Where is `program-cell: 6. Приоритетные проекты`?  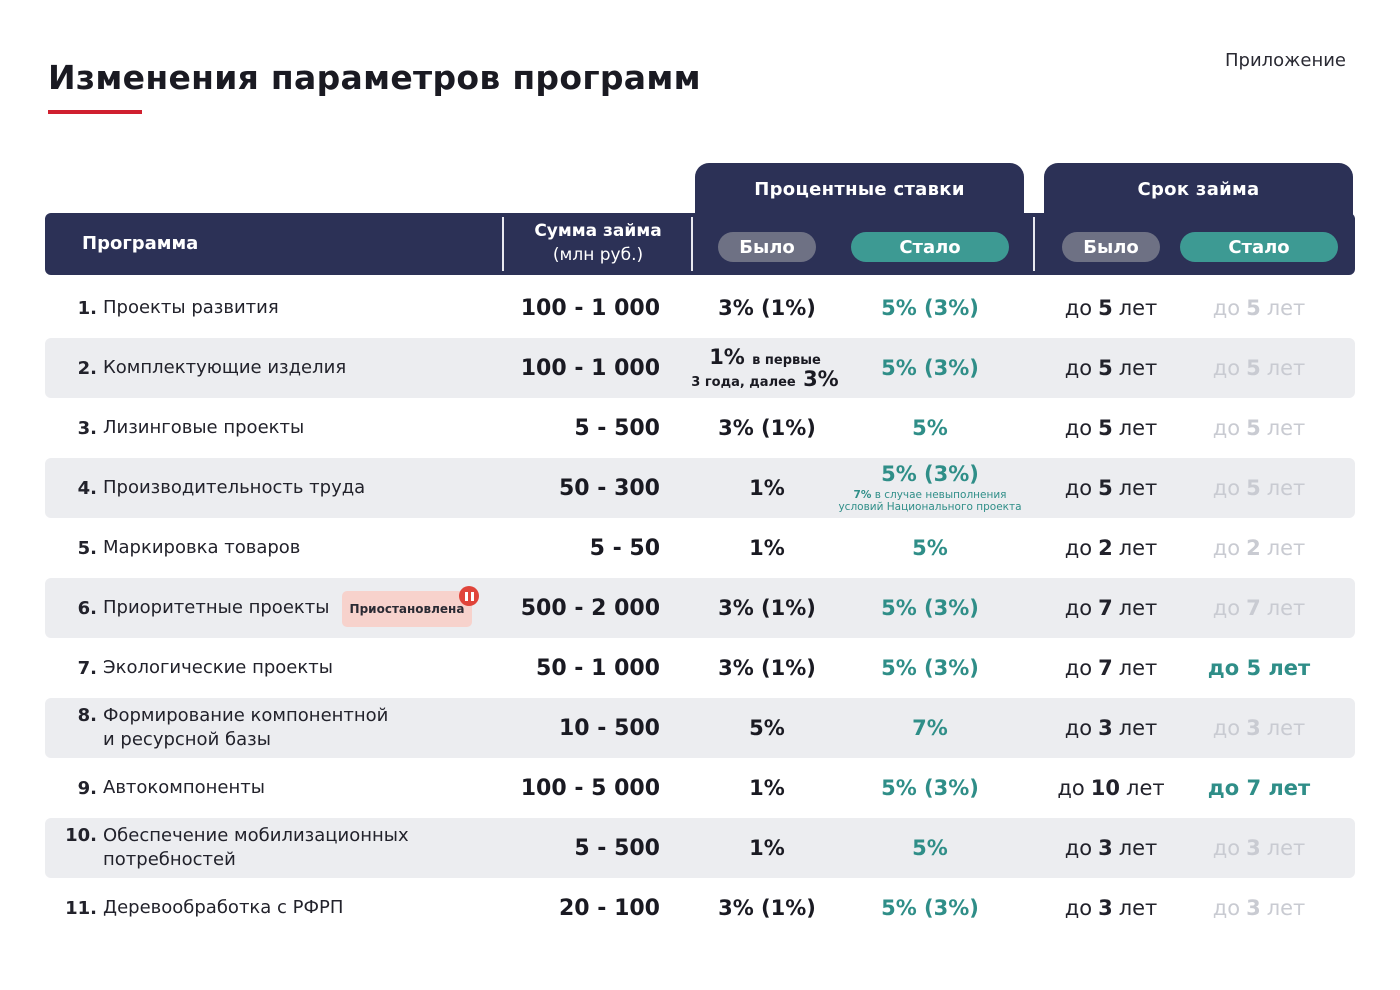
program-cell: 6. Приоритетные проекты is located at coordinates (285, 608).